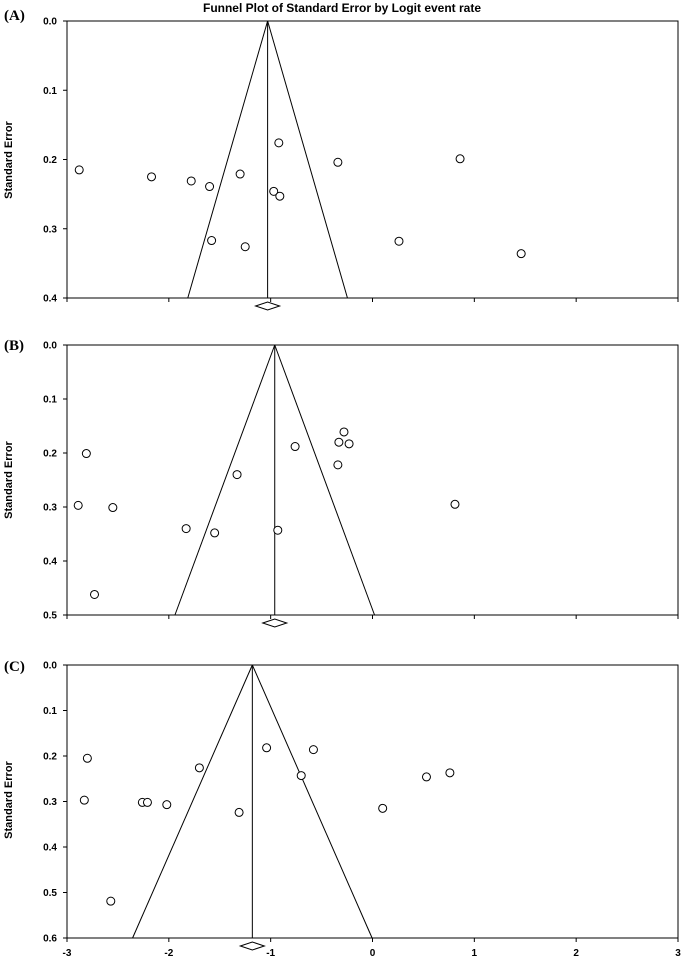  What do you see at coordinates (373, 953) in the screenshot?
I see `x-tick-label: 0` at bounding box center [373, 953].